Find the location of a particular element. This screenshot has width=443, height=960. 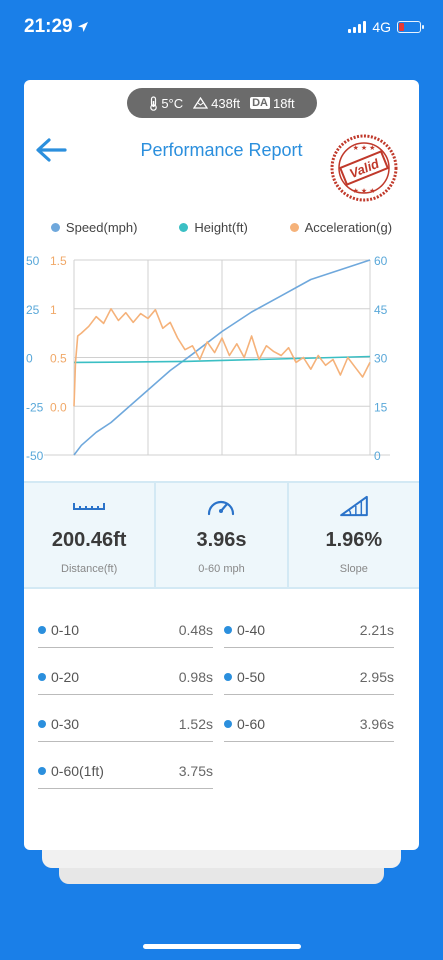

split-row: 0-40 2.21s is located at coordinates (309, 628).